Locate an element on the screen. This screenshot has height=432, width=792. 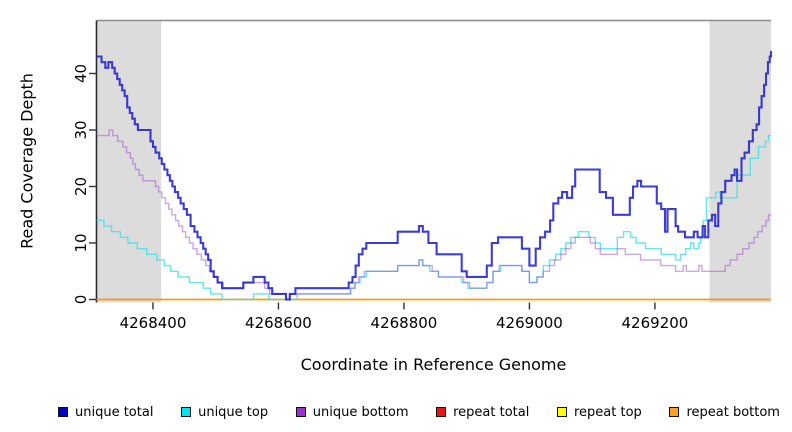
y-tick-label: 20 is located at coordinates (81, 186).